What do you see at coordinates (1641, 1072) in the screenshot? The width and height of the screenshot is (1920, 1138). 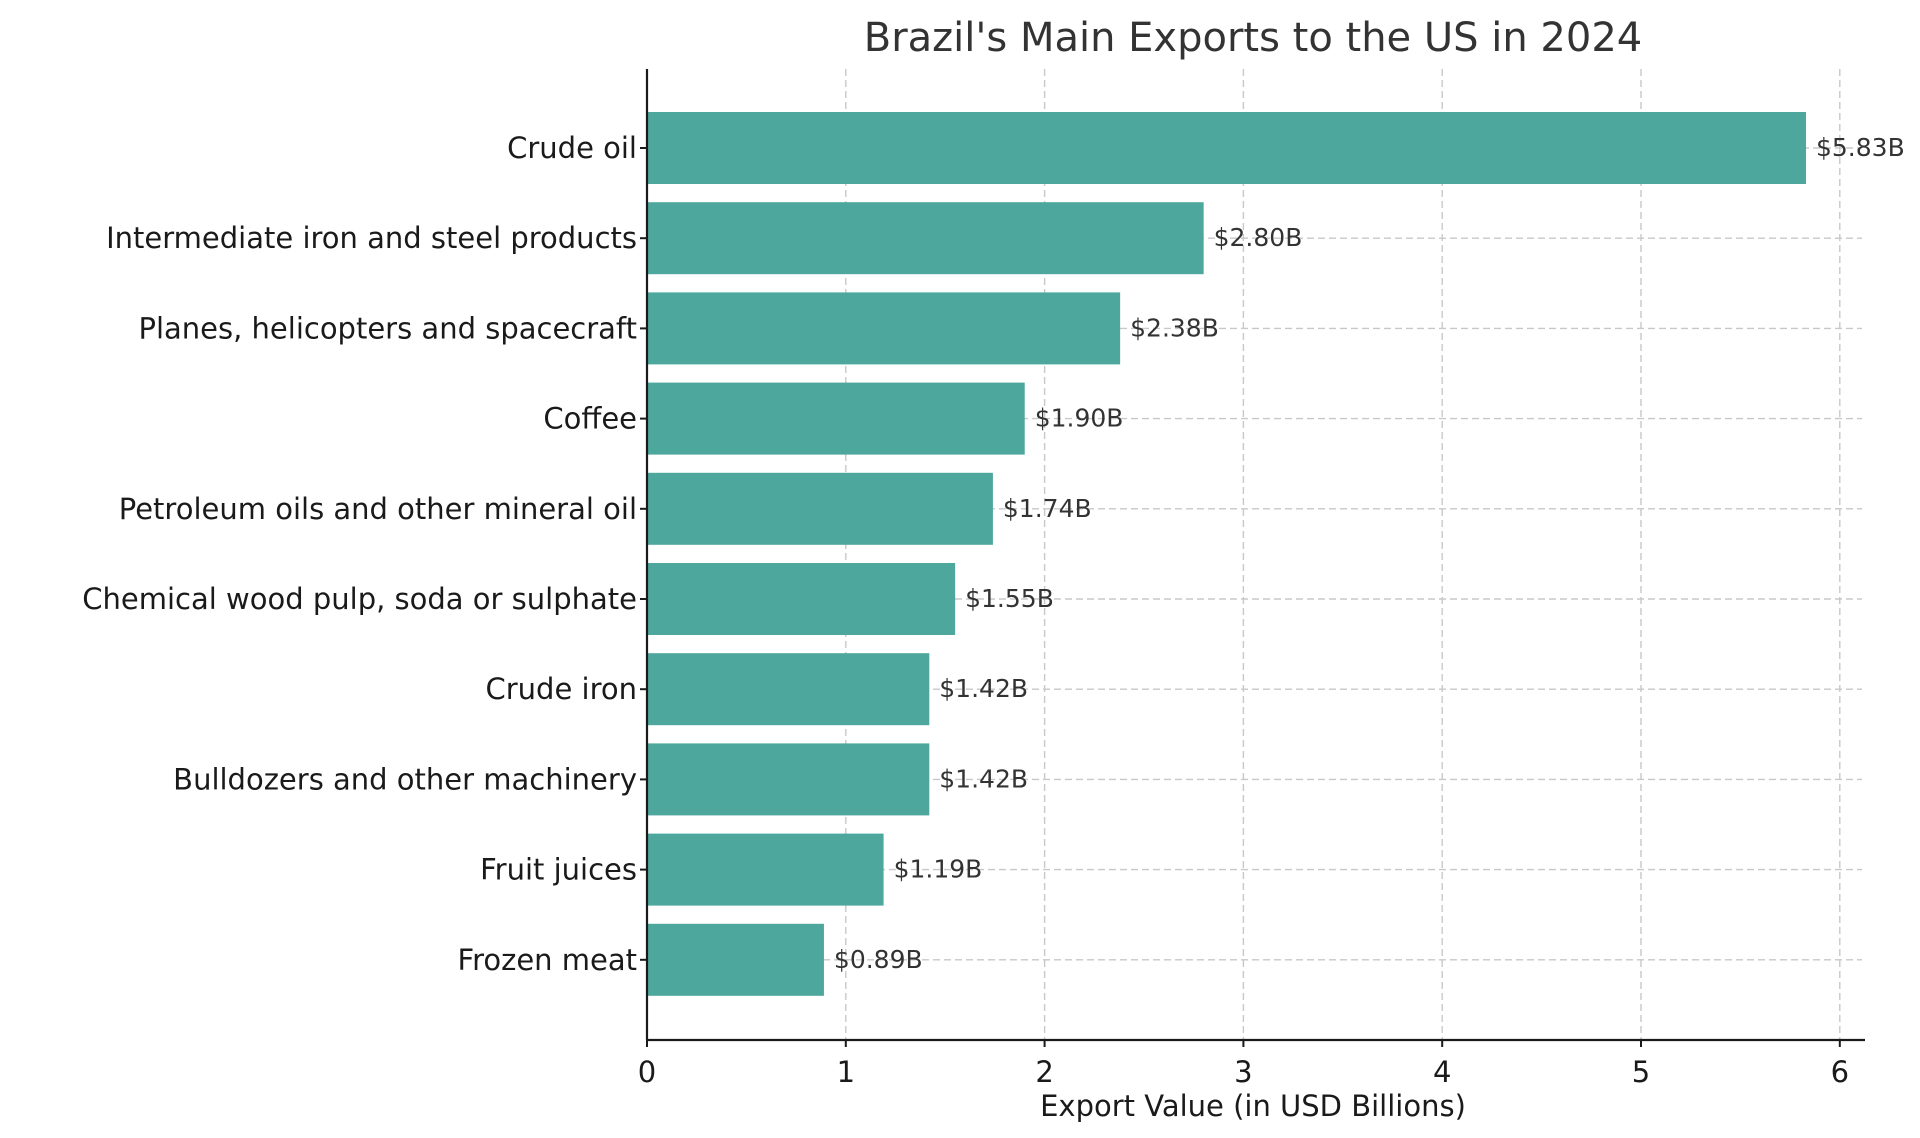 I see `x-tick-label: 5` at bounding box center [1641, 1072].